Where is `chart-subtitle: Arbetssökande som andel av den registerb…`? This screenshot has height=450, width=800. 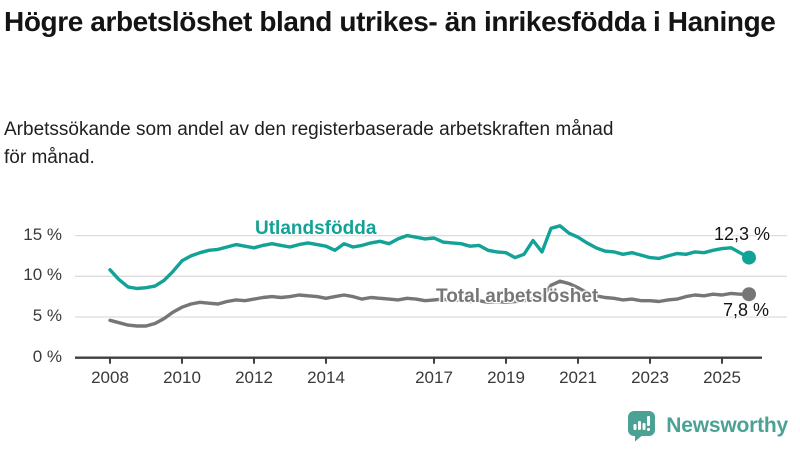
chart-subtitle: Arbetssökande som andel av den registerb… is located at coordinates (394, 144).